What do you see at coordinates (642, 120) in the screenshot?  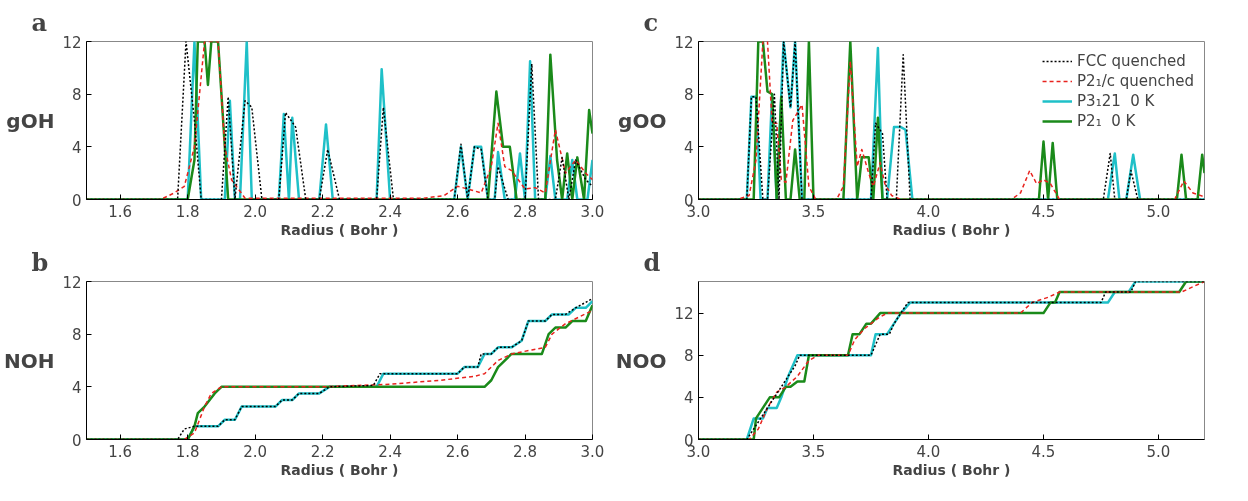 I see `y-axis-title: gOO` at bounding box center [642, 120].